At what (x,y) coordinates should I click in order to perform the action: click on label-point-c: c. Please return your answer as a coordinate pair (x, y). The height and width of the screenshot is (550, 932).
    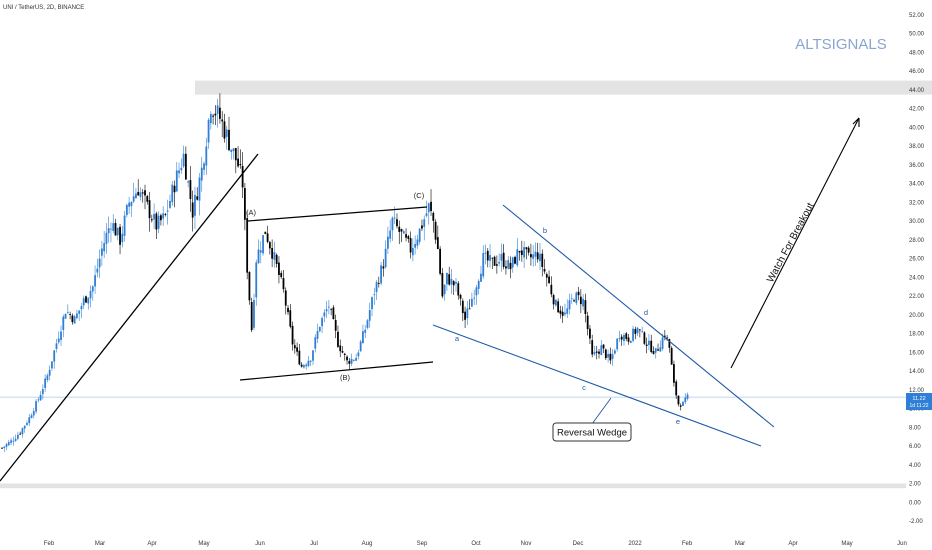
    Looking at the image, I should click on (584, 387).